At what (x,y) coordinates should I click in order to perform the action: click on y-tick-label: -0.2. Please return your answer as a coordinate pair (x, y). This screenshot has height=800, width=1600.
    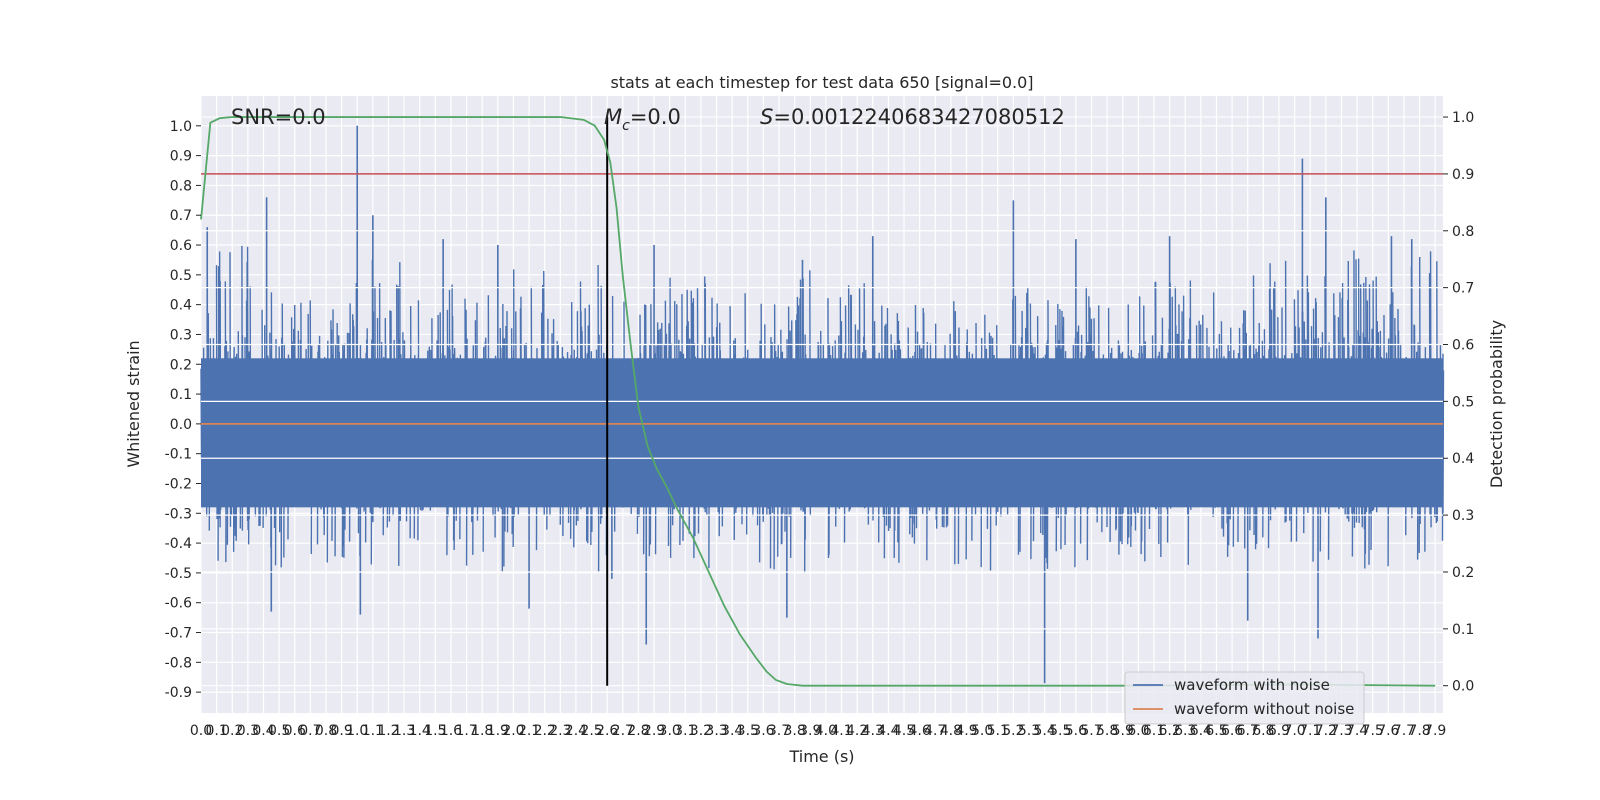
    Looking at the image, I should click on (178, 484).